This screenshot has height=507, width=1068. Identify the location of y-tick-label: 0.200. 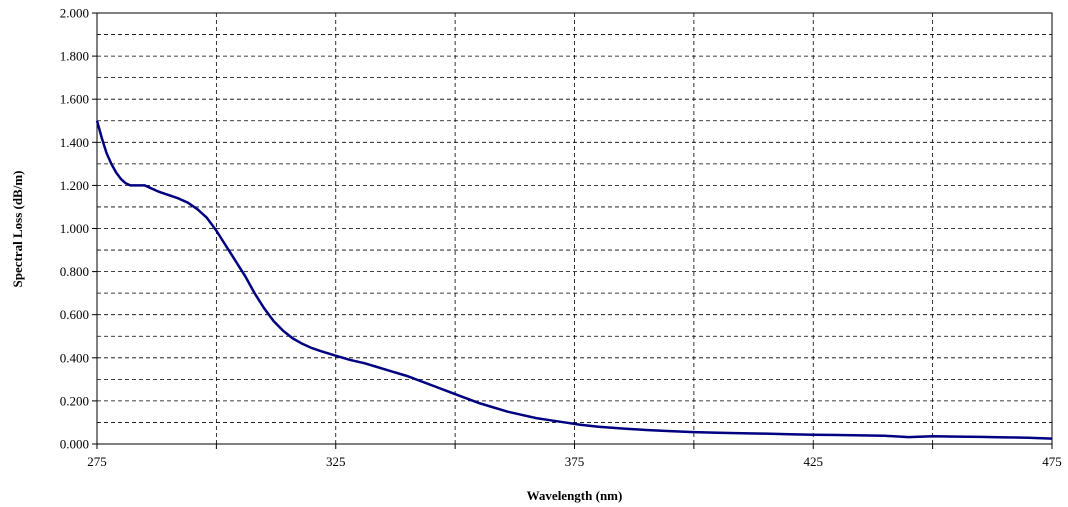
(74, 400).